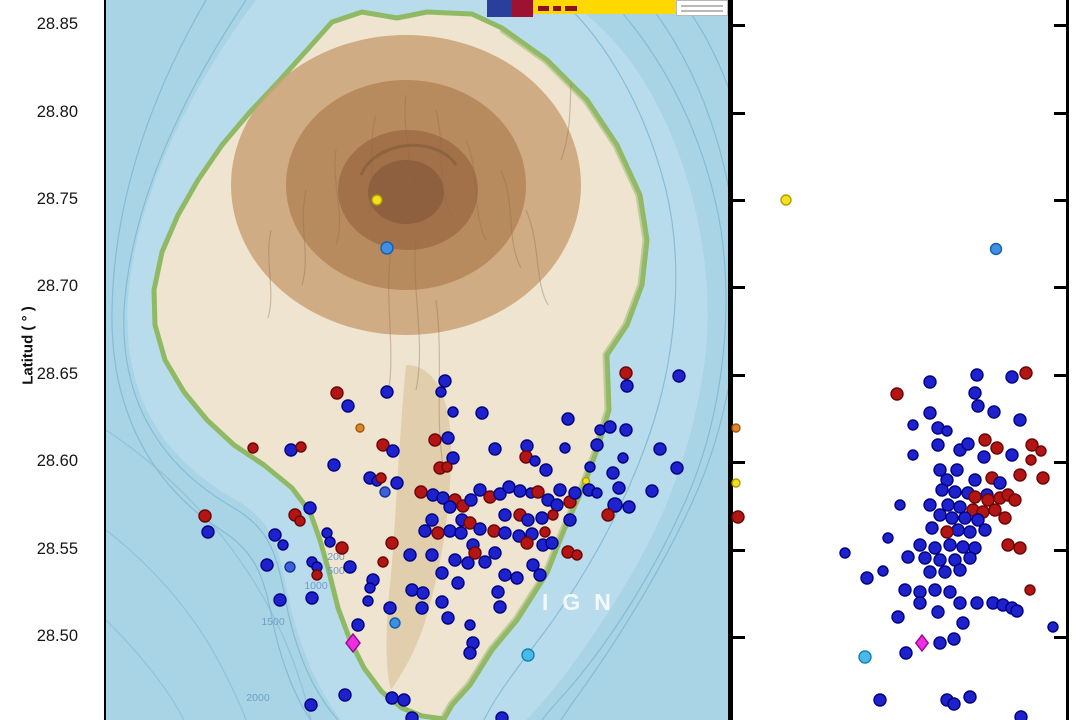  I want to click on depth-contour-label: 1500, so click(273, 622).